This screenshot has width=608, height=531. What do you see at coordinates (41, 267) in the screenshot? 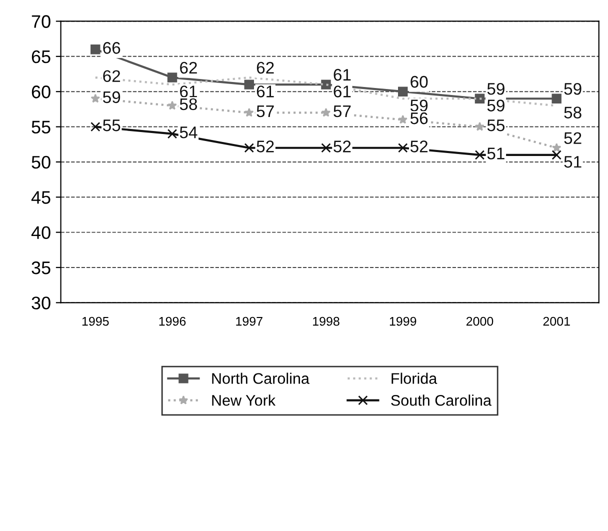
I see `y-tick-label: 35` at bounding box center [41, 267].